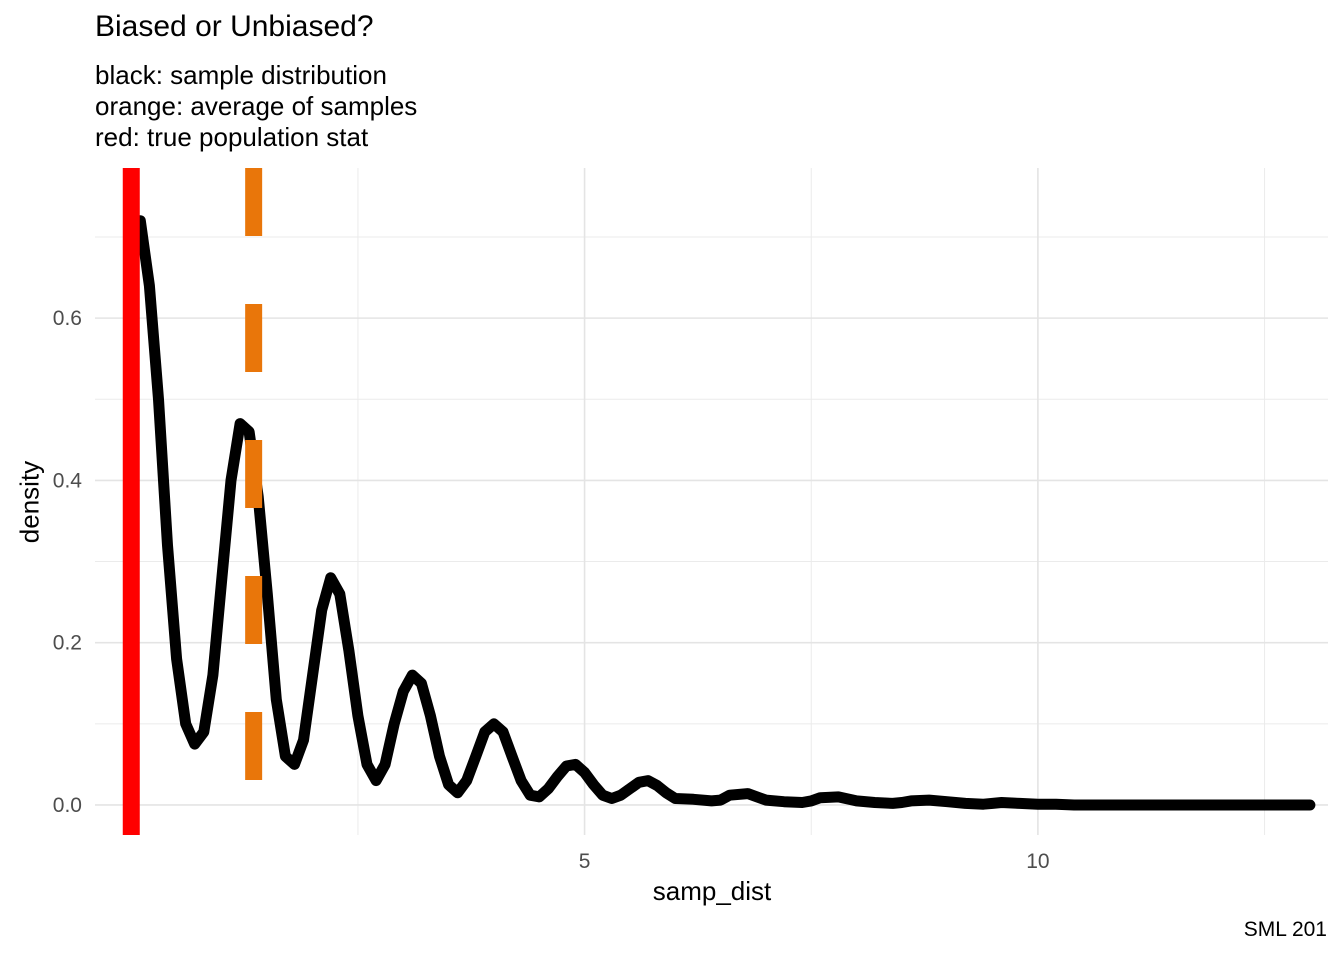  I want to click on chart-title: Biased or Unbiased?, so click(234, 26).